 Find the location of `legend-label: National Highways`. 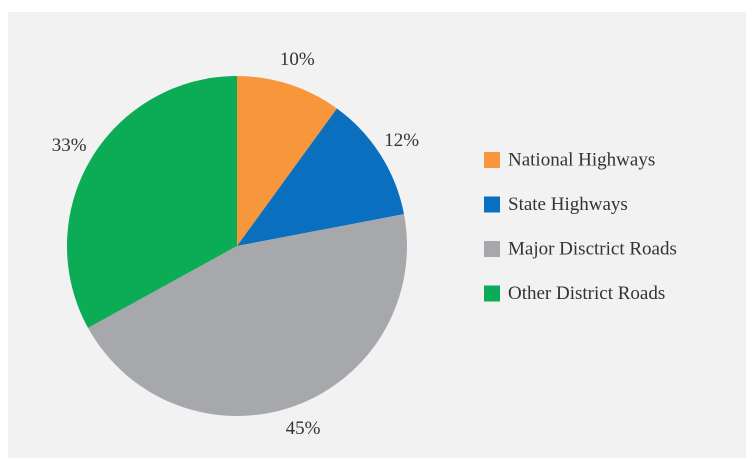

legend-label: National Highways is located at coordinates (581, 159).